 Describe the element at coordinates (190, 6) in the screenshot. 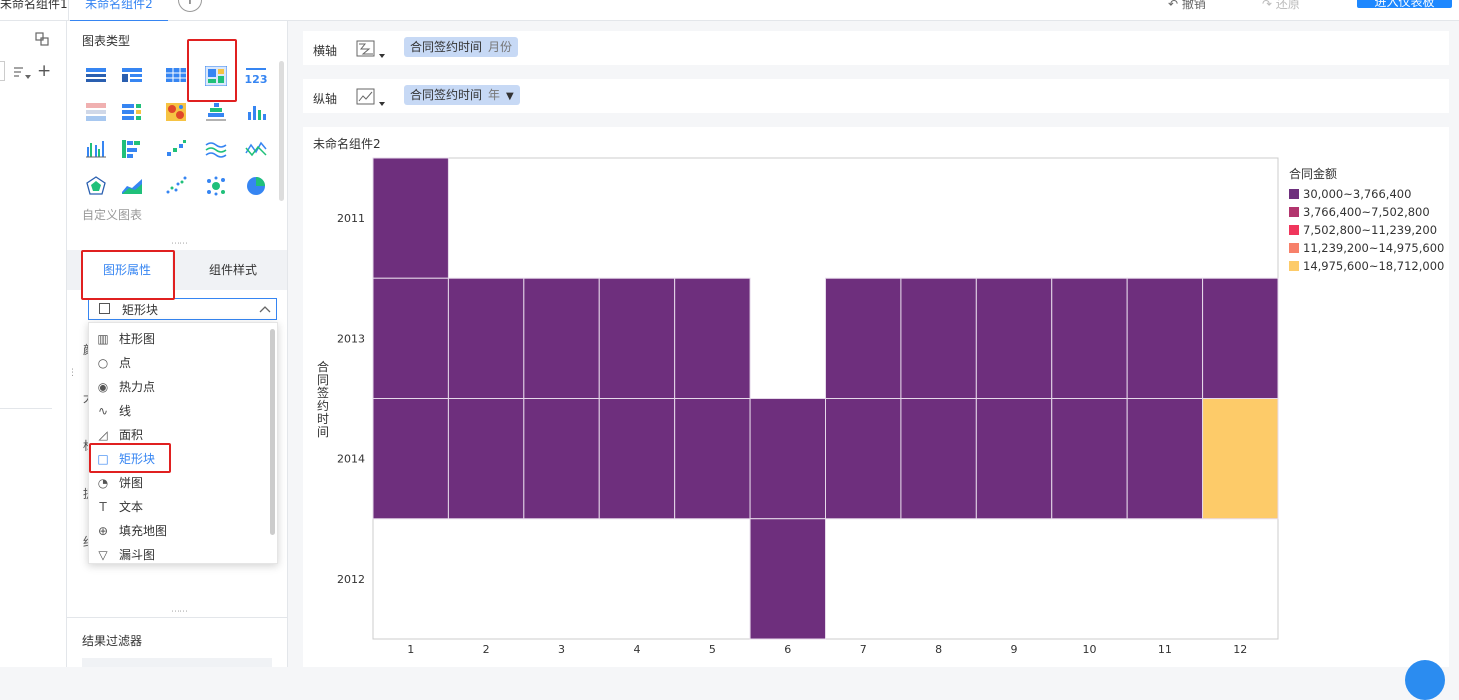

I see `add-tab-button: +` at that location.